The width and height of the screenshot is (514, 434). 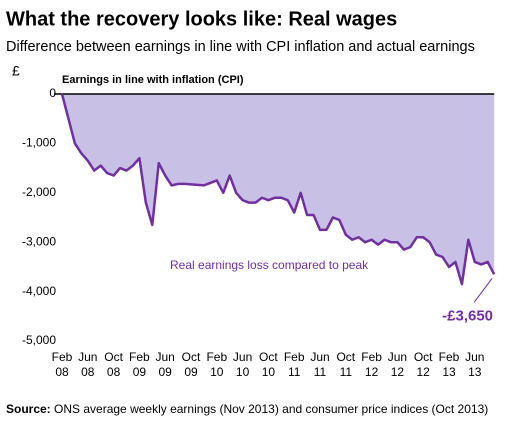 What do you see at coordinates (242, 364) in the screenshot?
I see `x-tick-label: Jun 10` at bounding box center [242, 364].